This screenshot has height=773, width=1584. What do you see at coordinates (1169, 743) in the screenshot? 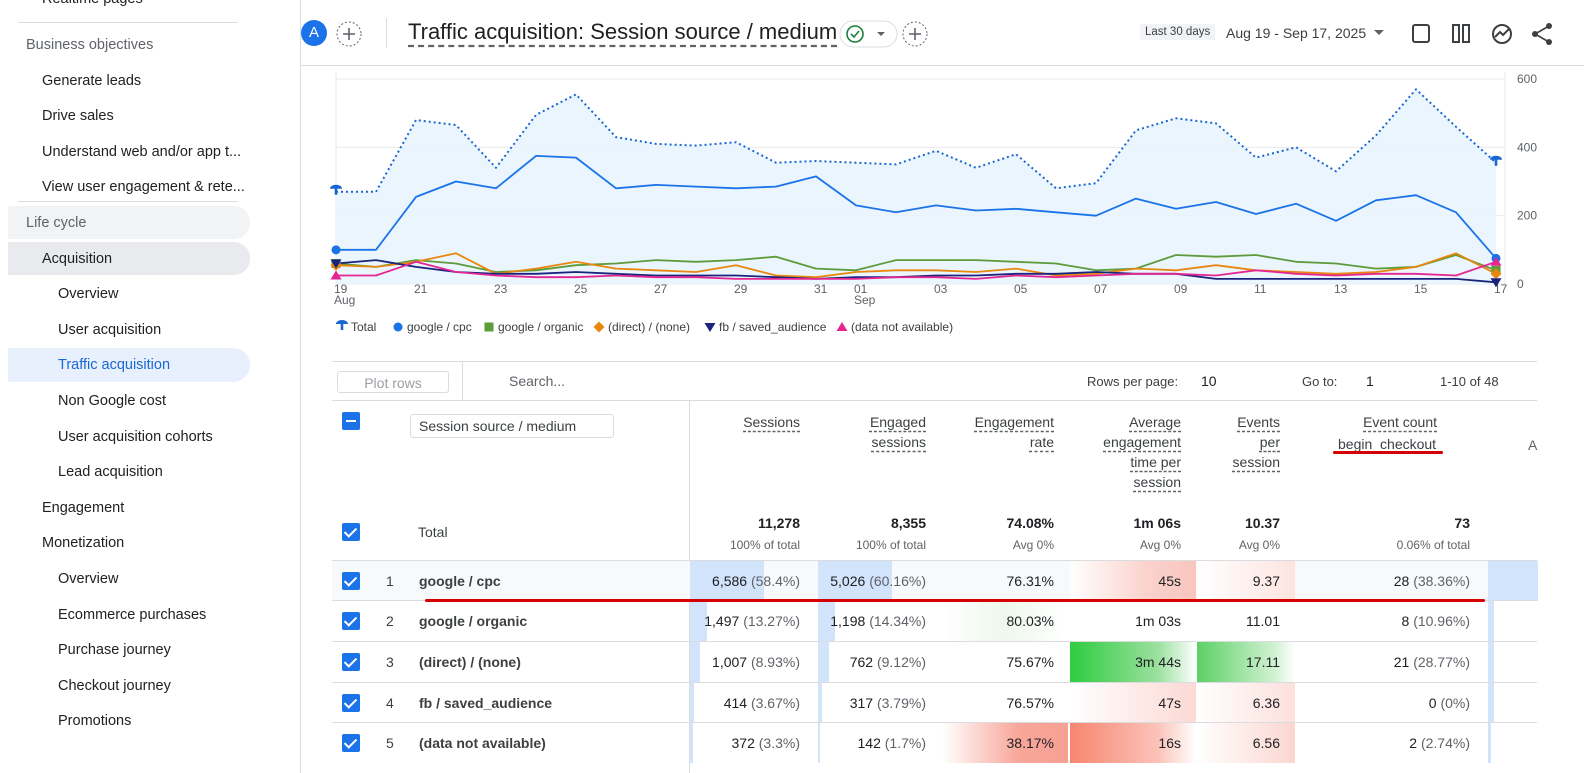
I see `cell-value: 16s` at bounding box center [1169, 743].